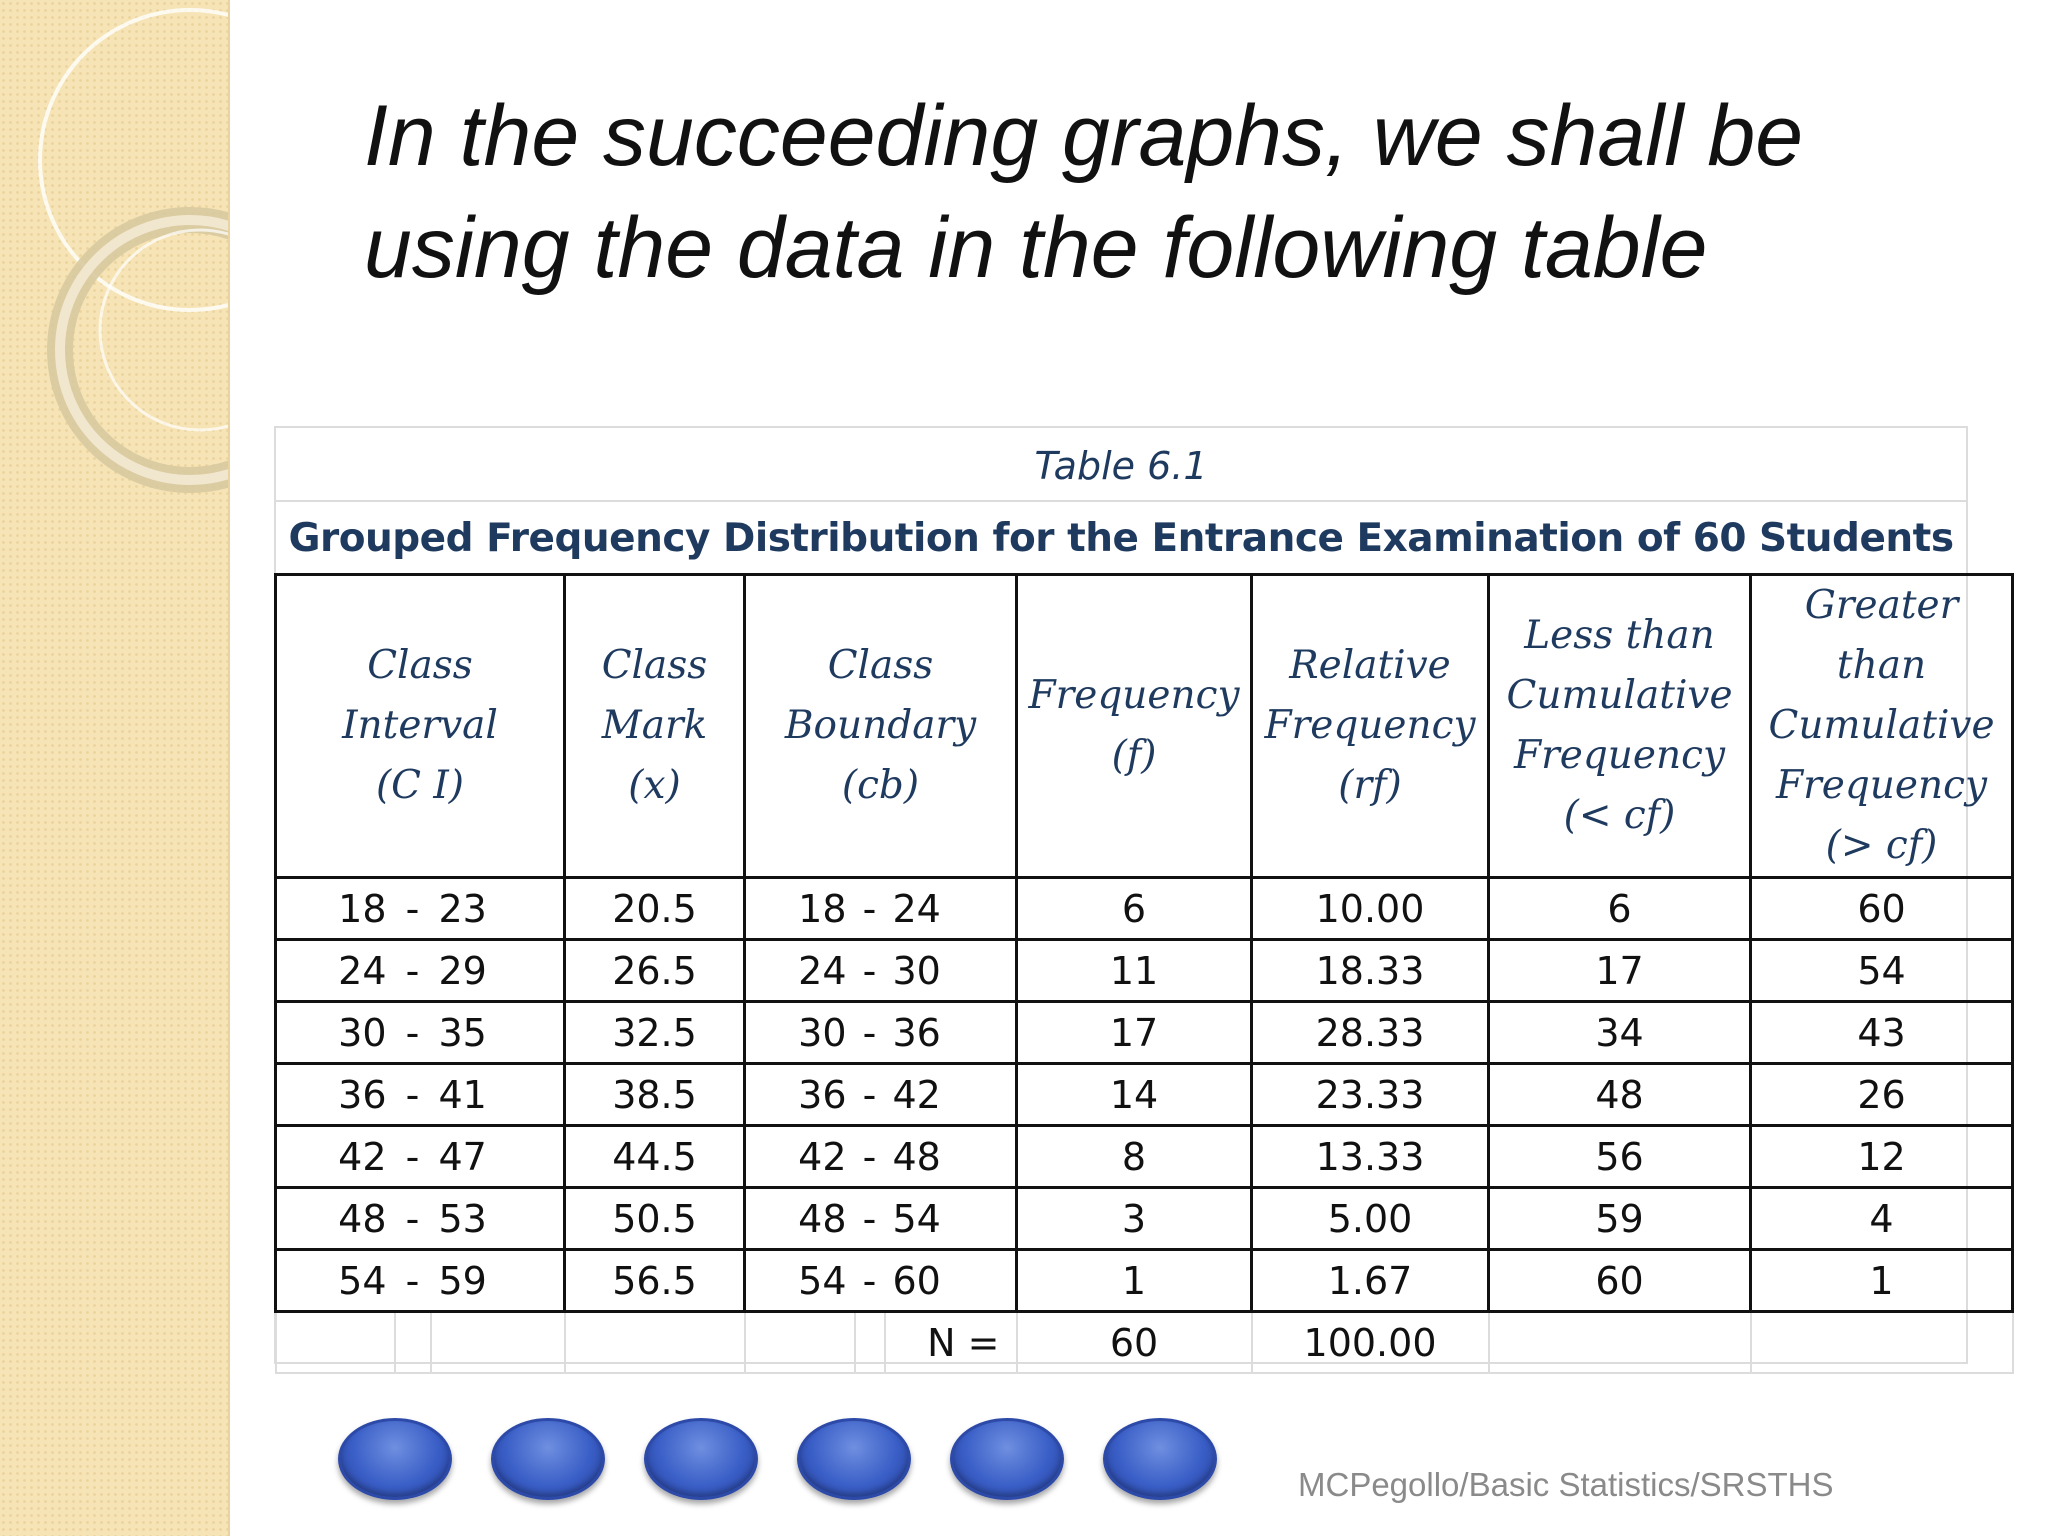  I want to click on greater-than-cf: 43, so click(1882, 1032).